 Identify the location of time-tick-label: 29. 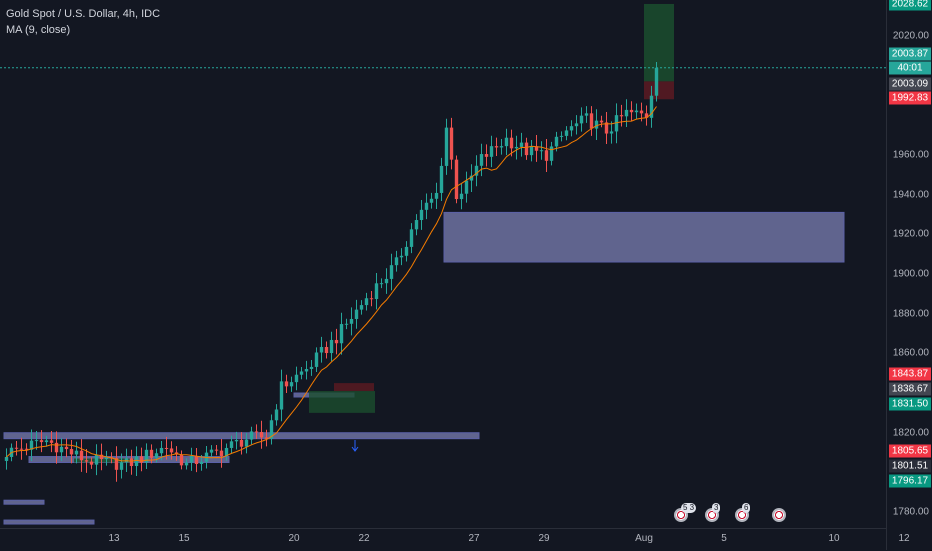
(544, 538).